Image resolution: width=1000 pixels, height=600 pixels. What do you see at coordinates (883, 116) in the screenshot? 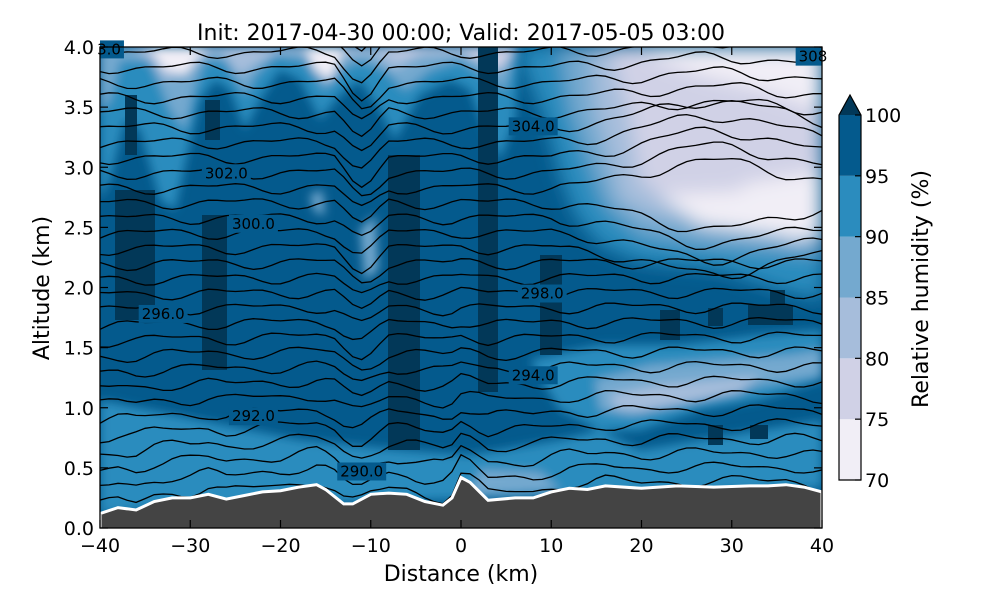
I see `colorbar-tick-label: 100` at bounding box center [883, 116].